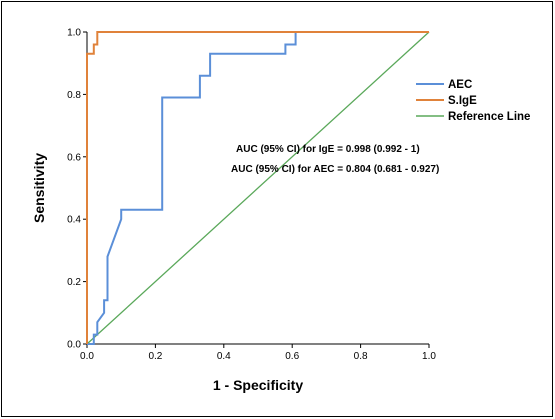 The width and height of the screenshot is (555, 419). What do you see at coordinates (74, 220) in the screenshot?
I see `y-tick-label: 0.4` at bounding box center [74, 220].